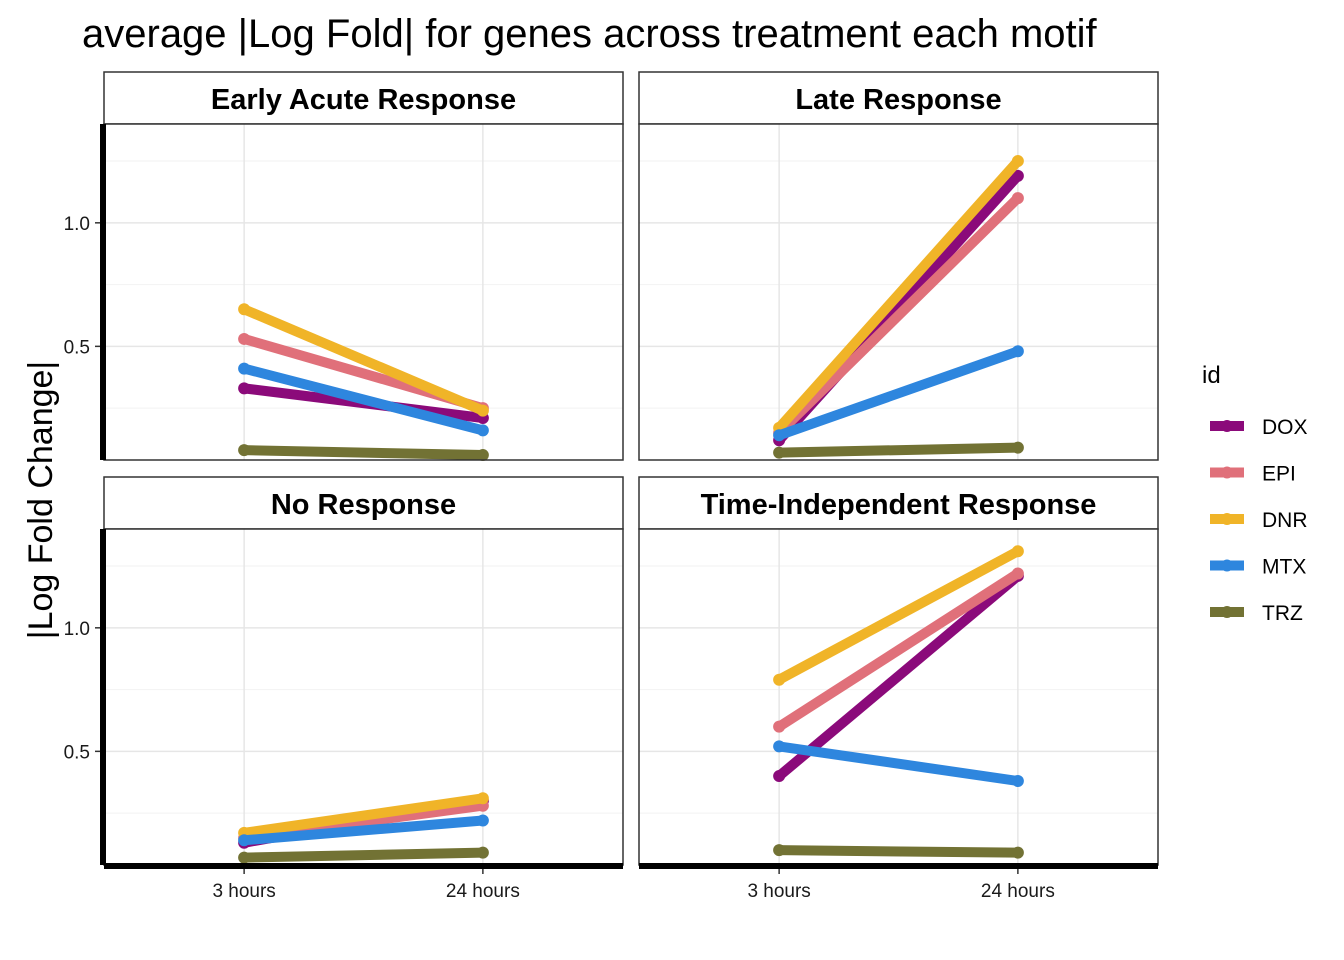  I want to click on panel-border, so click(898, 292).